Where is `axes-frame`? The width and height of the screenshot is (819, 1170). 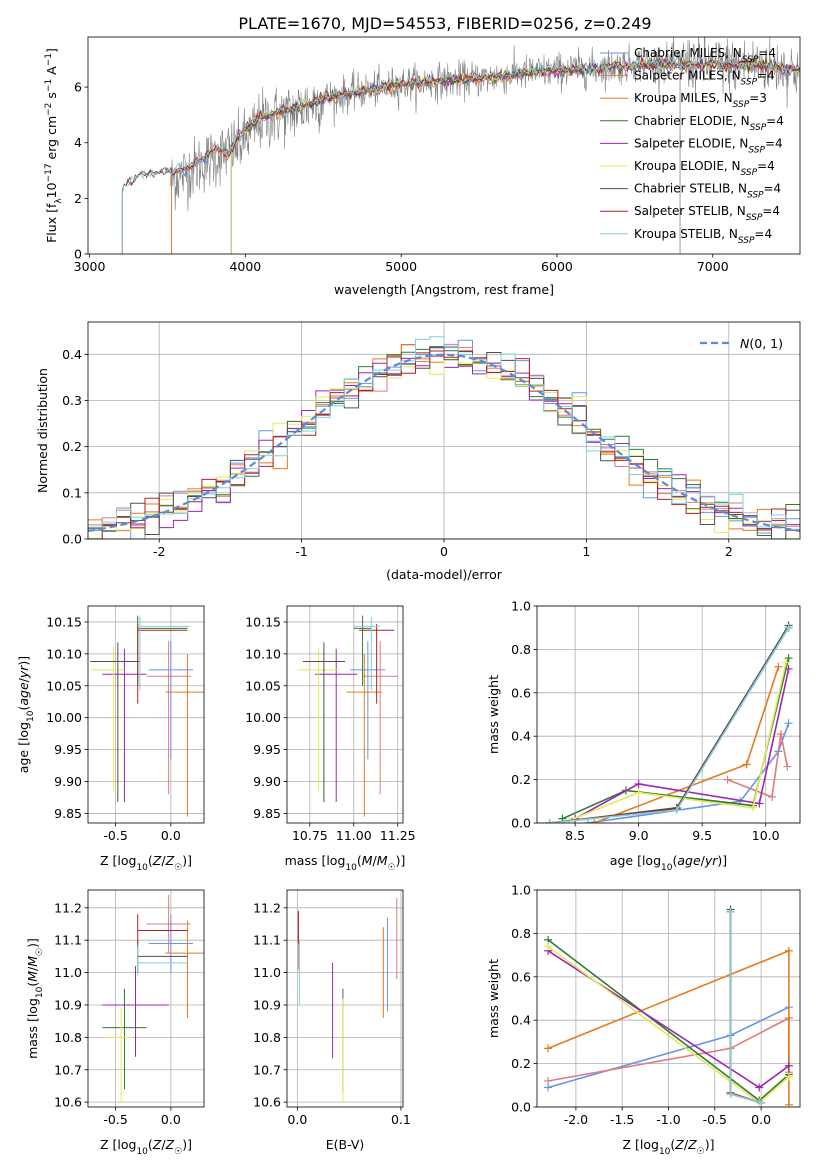 axes-frame is located at coordinates (345, 714).